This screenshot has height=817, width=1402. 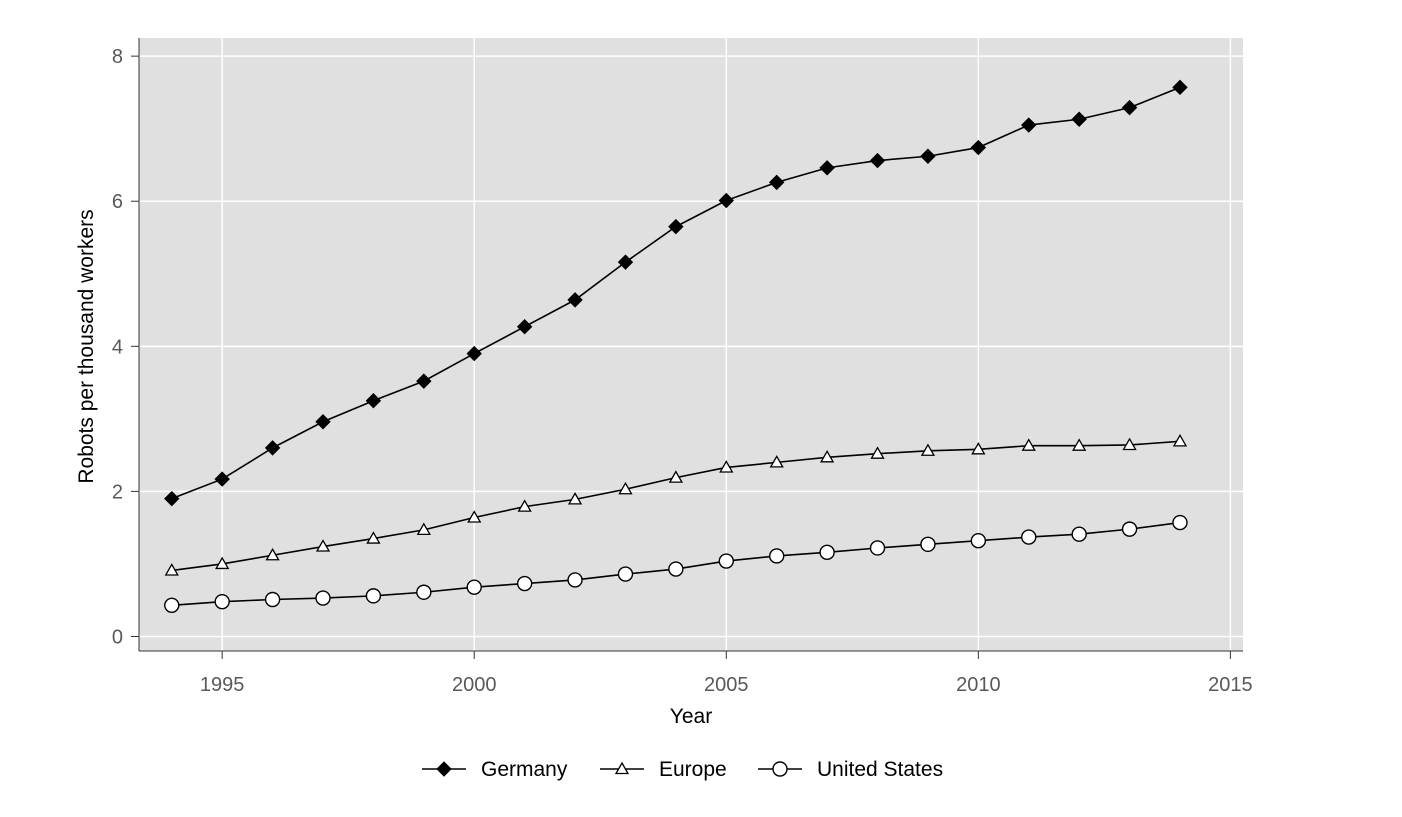 What do you see at coordinates (622, 768) in the screenshot?
I see `legend-marker-triangle` at bounding box center [622, 768].